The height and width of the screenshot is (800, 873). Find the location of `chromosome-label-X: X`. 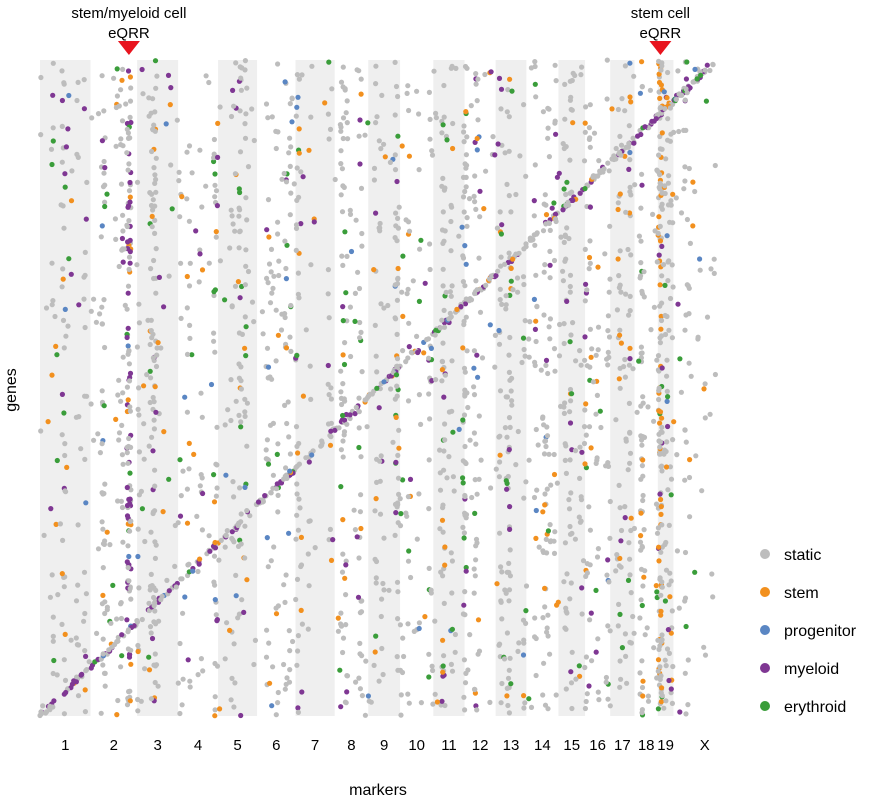

chromosome-label-X: X is located at coordinates (705, 745).